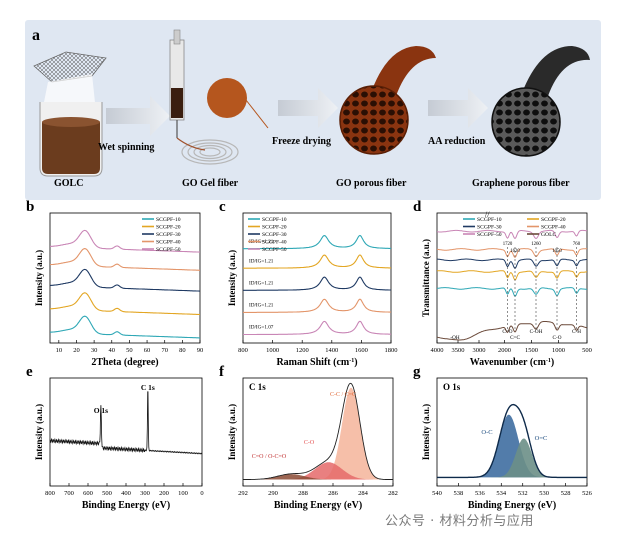 The width and height of the screenshot is (621, 546). I want to click on c1s-component-co, so click(318, 471).